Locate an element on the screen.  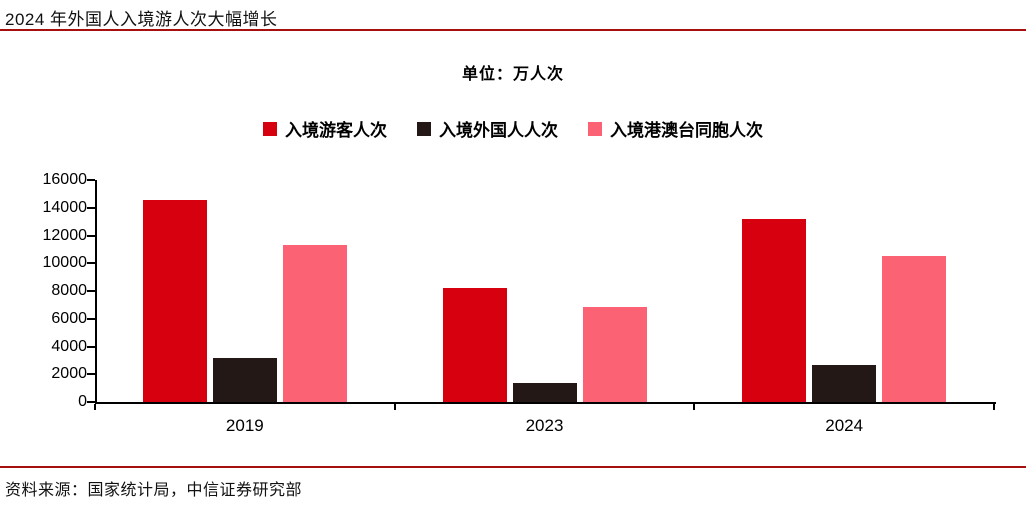
y-axis-tick-label: 10000 is located at coordinates (65, 263).